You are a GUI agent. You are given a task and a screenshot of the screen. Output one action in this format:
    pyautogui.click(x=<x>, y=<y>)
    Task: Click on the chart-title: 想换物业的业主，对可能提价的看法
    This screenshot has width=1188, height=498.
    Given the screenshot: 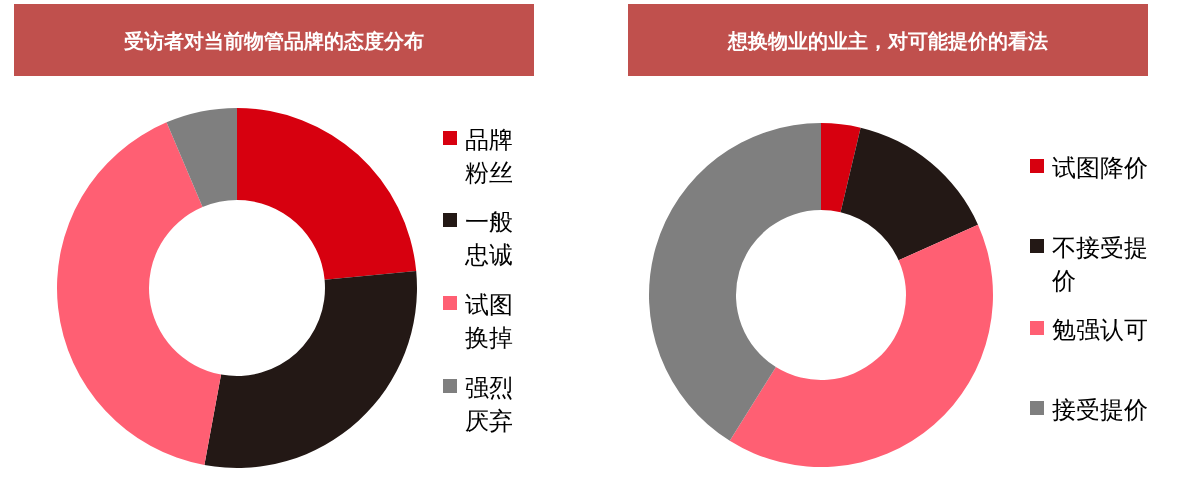 What is the action you would take?
    pyautogui.click(x=887, y=41)
    